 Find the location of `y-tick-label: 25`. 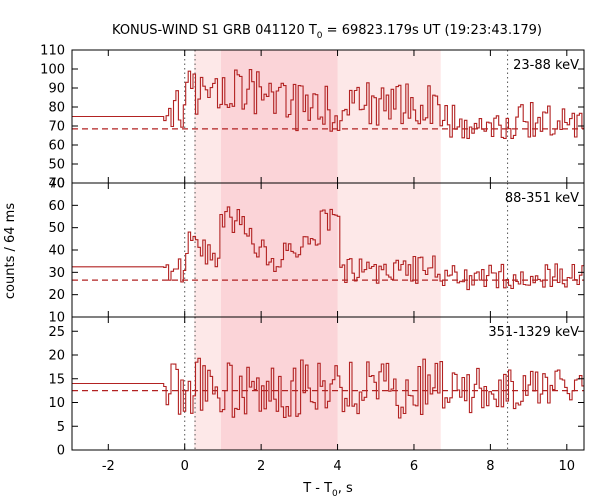

y-tick-label: 25 is located at coordinates (56, 332).